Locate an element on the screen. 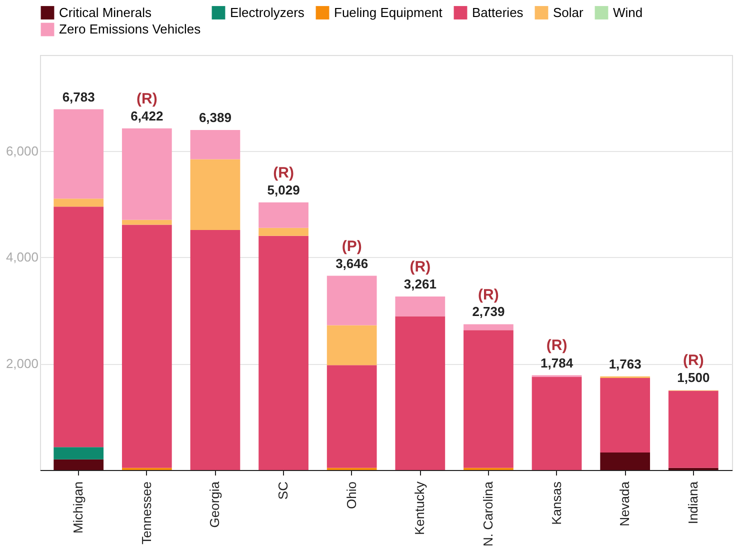 This screenshot has width=737, height=552. annotation: (P) is located at coordinates (352, 247).